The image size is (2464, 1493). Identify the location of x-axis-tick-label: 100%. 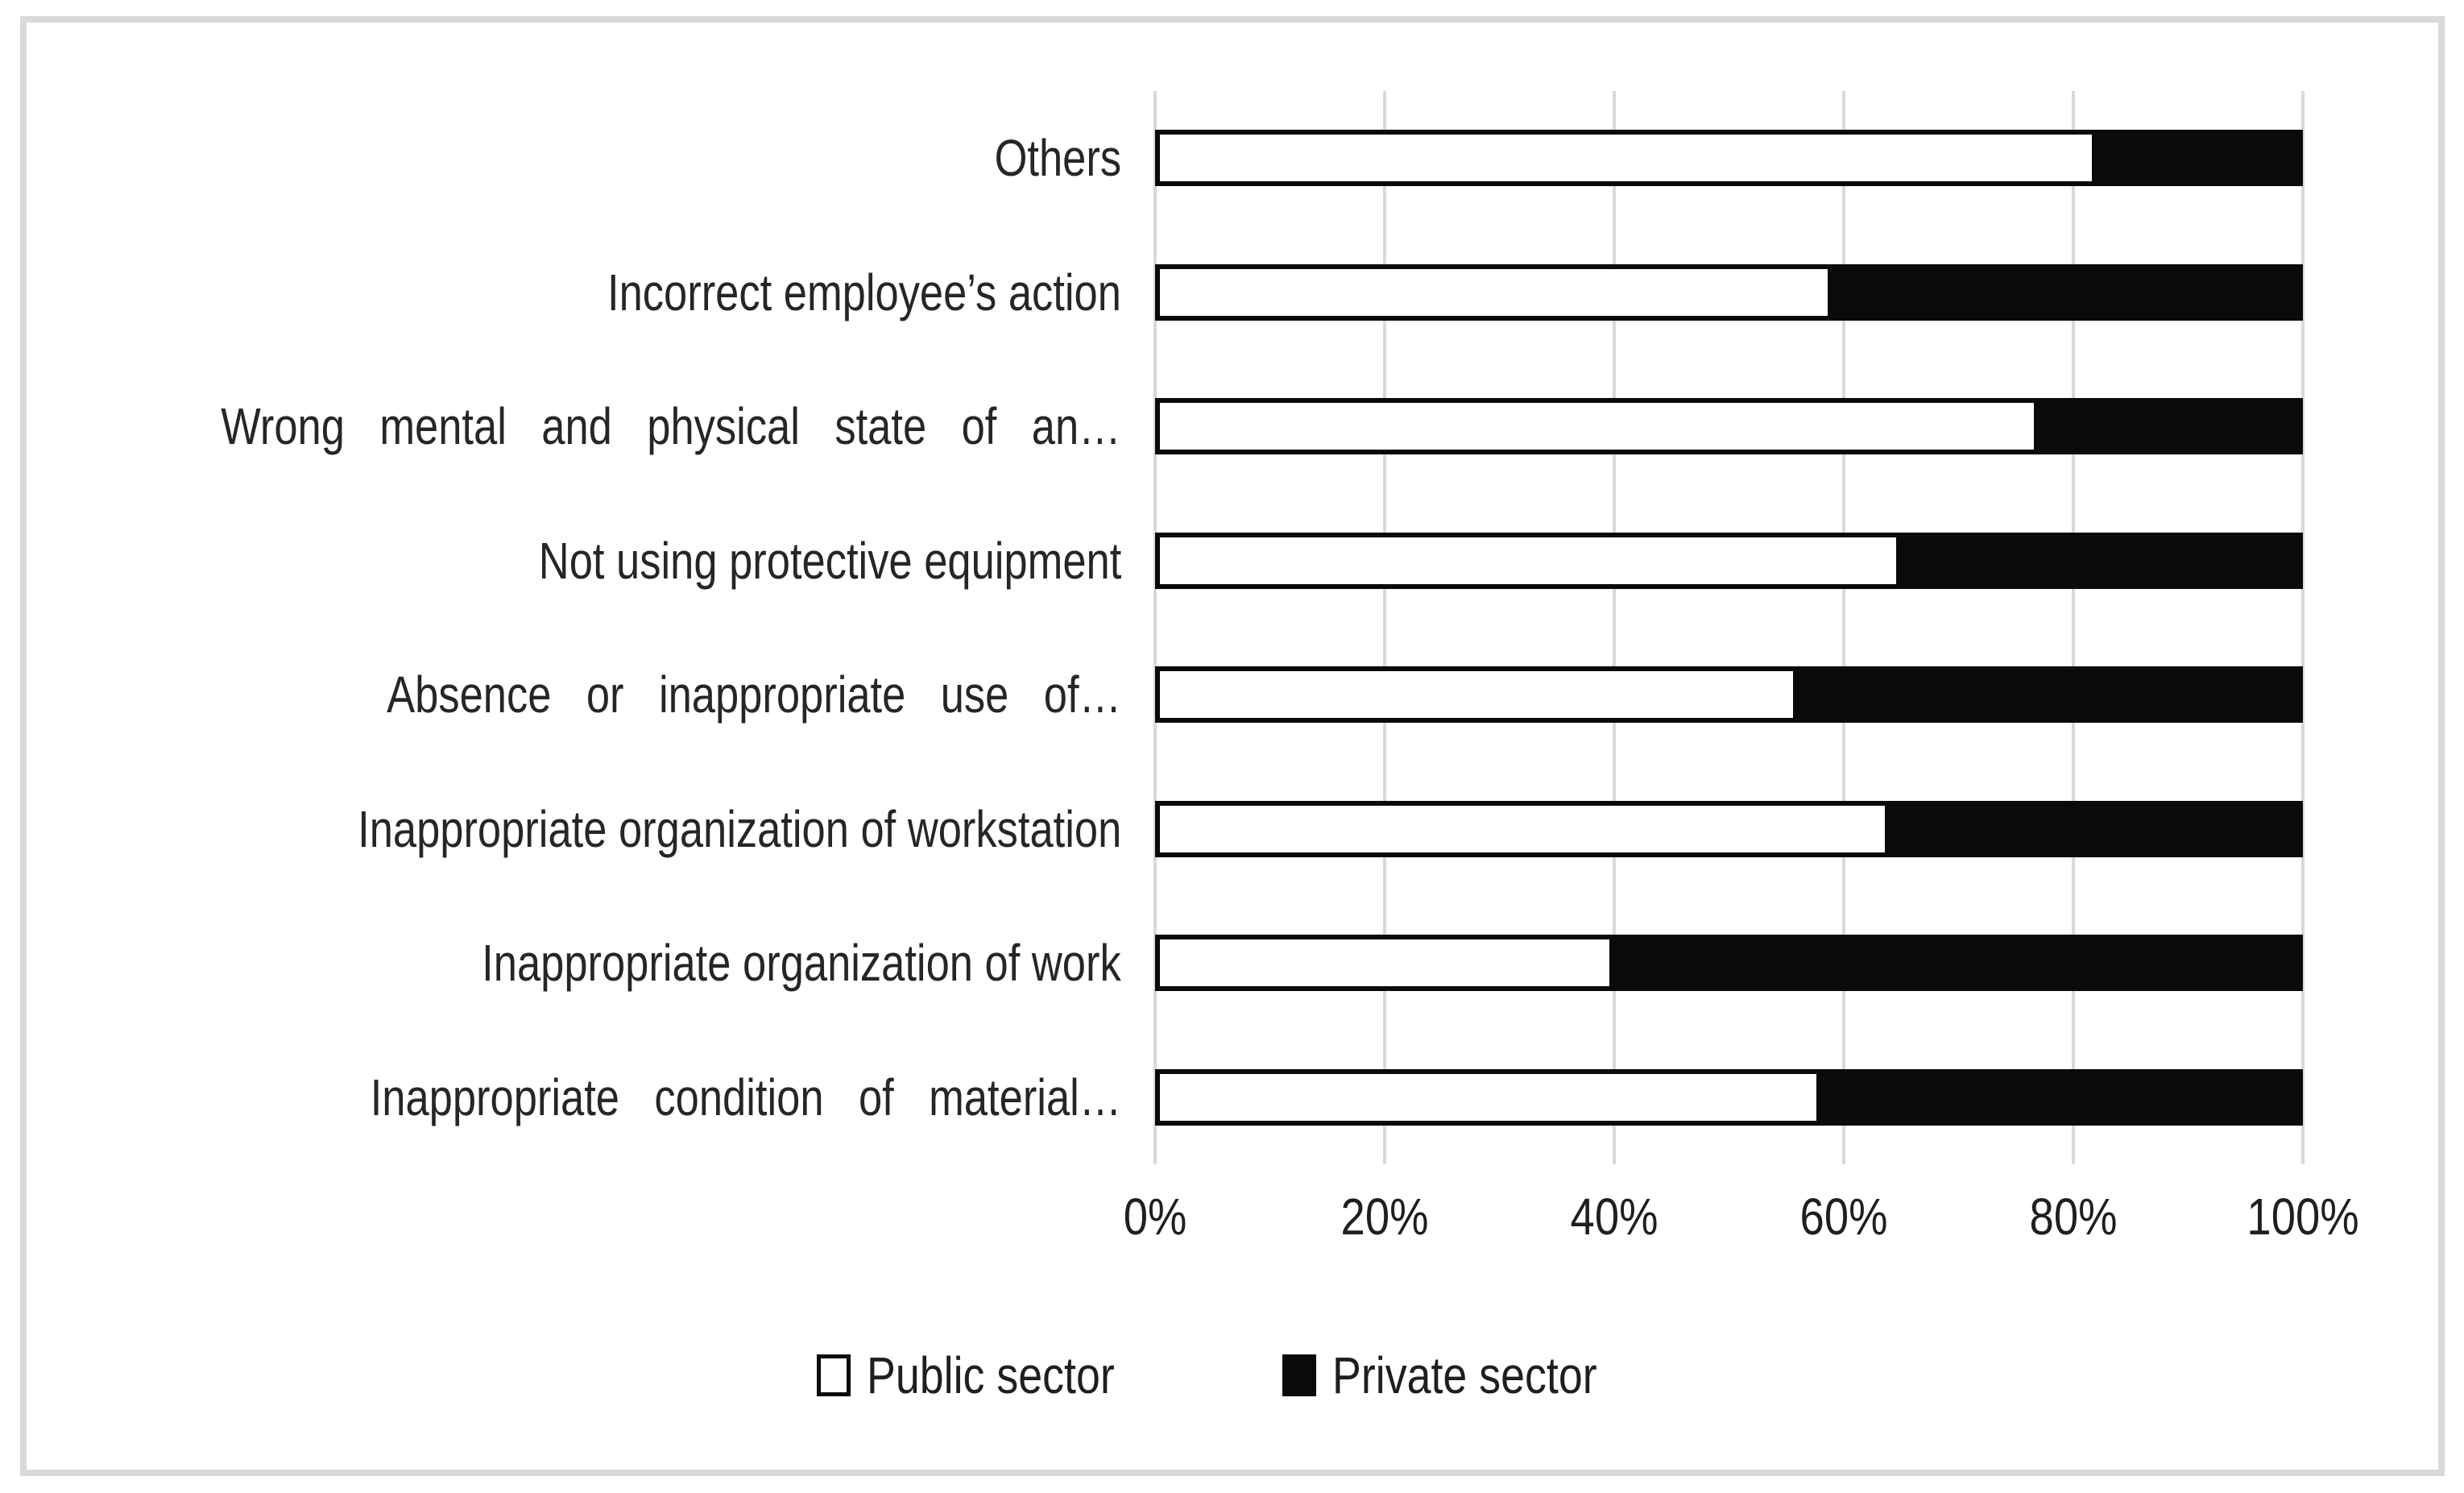
(2303, 1217).